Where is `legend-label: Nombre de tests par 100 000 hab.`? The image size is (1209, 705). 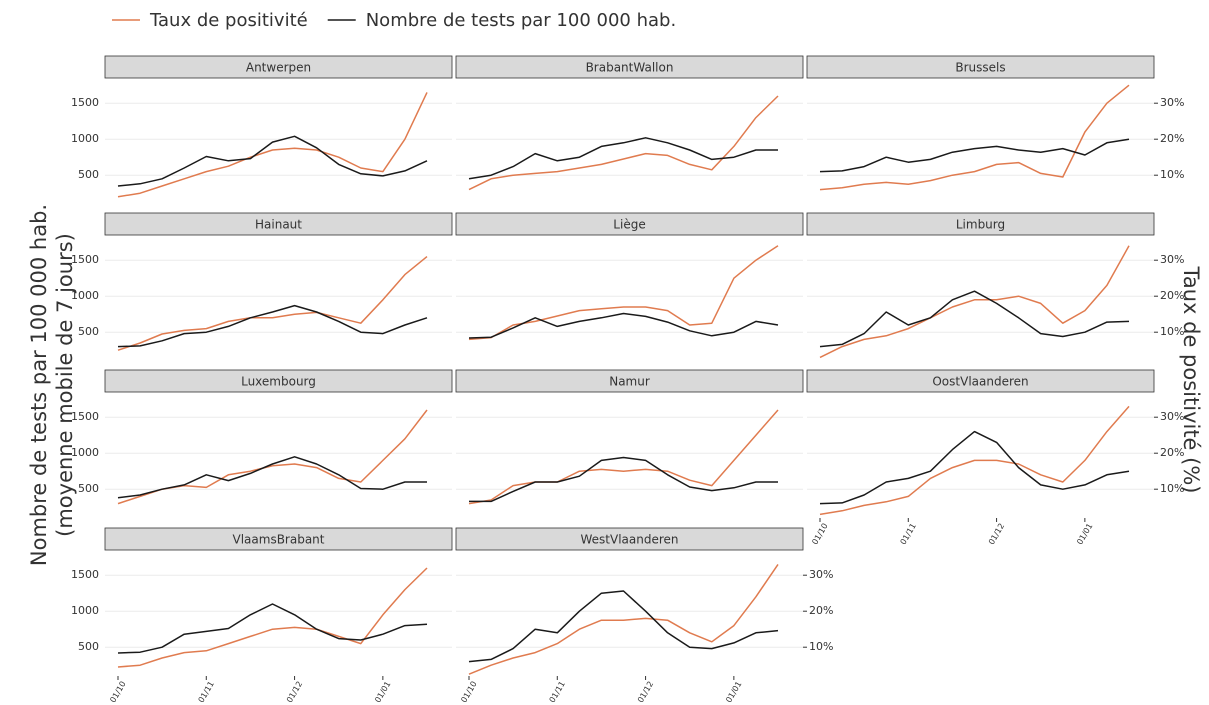 legend-label: Nombre de tests par 100 000 hab. is located at coordinates (521, 20).